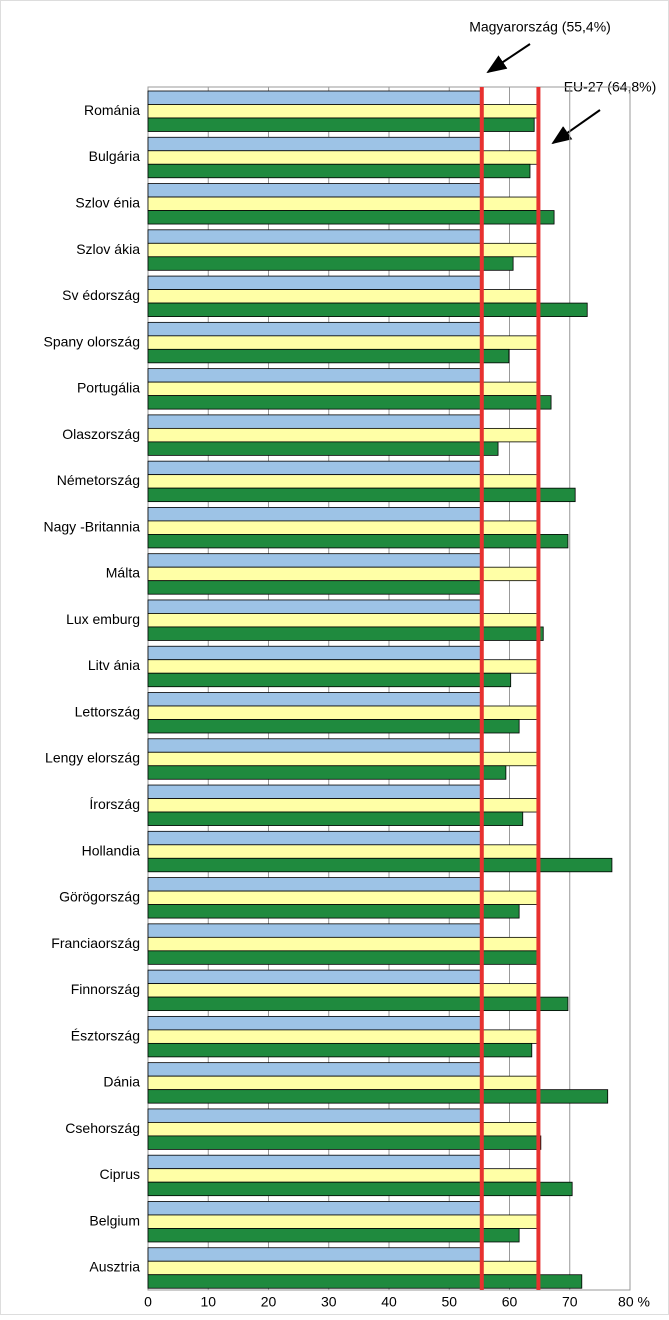  Describe the element at coordinates (98, 480) in the screenshot. I see `y-tick-label: Németország` at that location.